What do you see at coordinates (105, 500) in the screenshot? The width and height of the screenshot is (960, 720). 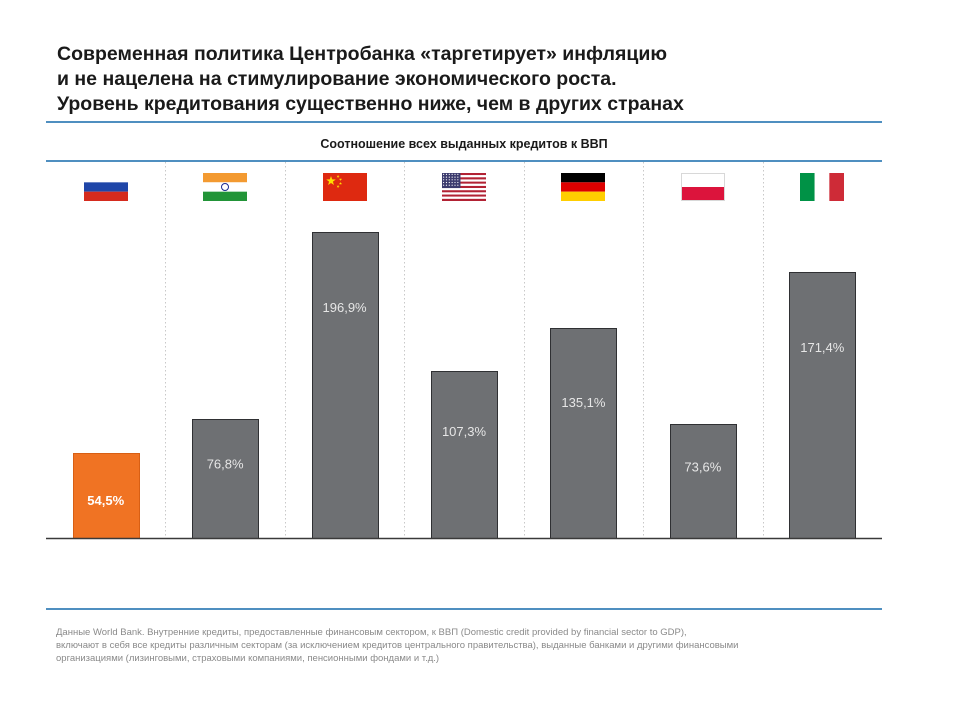 I see `bar-value-label: 54,5%` at bounding box center [105, 500].